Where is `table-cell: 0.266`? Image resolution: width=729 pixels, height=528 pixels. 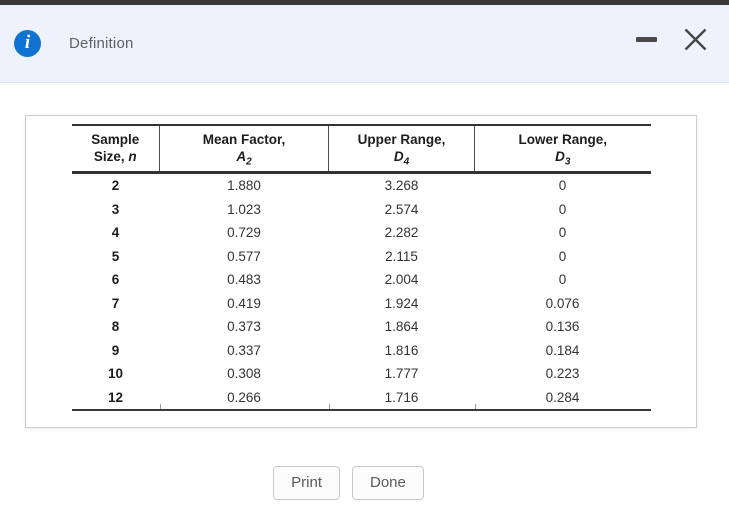
table-cell: 0.266 is located at coordinates (244, 398).